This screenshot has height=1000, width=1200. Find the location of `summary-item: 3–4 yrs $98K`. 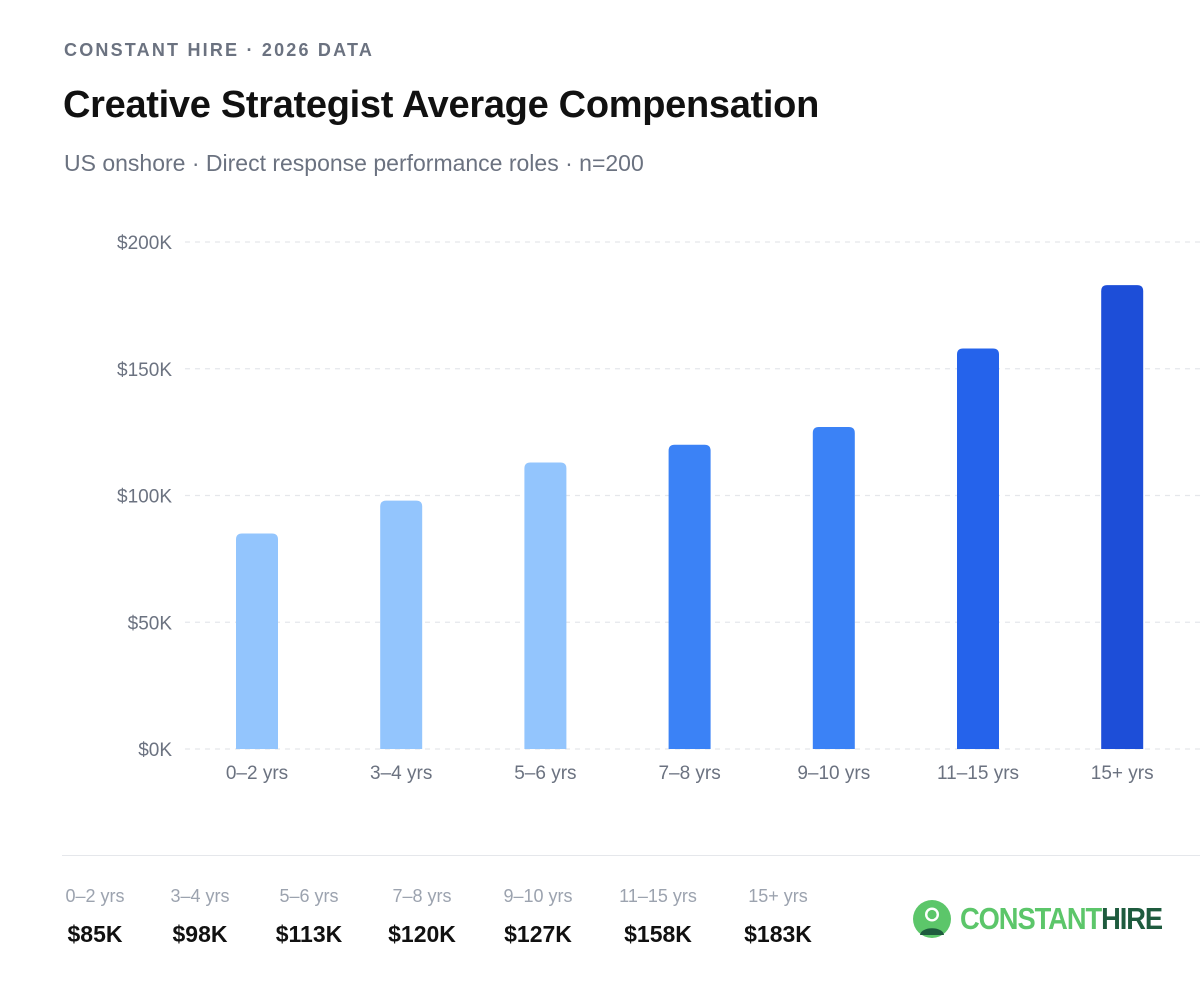

summary-item: 3–4 yrs $98K is located at coordinates (200, 914).